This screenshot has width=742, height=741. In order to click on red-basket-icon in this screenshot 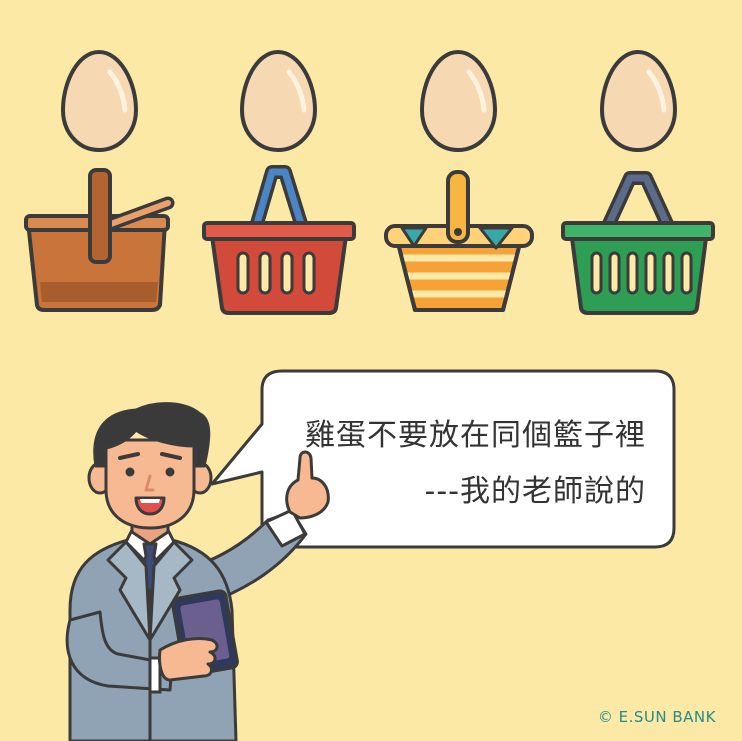, I will do `click(279, 240)`.